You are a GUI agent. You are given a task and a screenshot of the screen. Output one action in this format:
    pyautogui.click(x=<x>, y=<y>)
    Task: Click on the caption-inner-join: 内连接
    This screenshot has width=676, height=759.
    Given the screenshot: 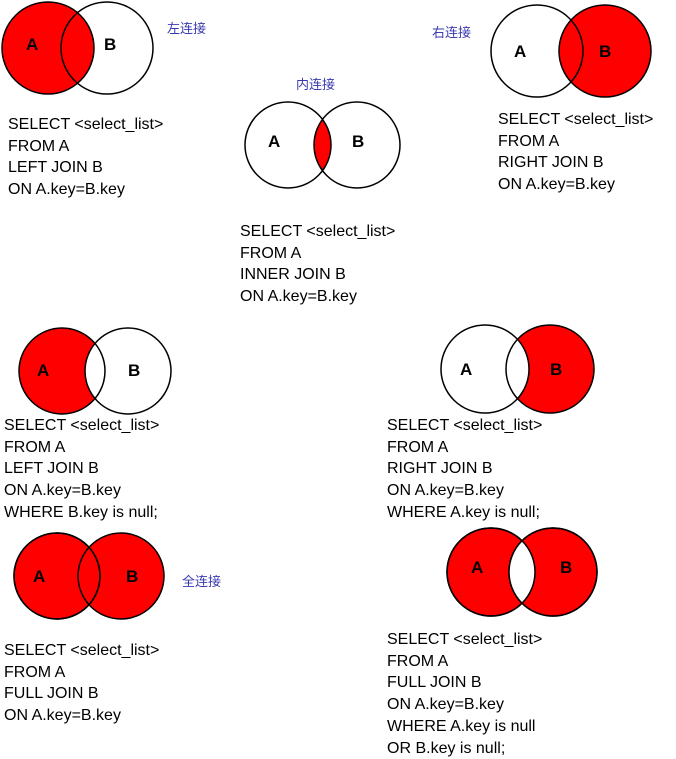 What is the action you would take?
    pyautogui.click(x=315, y=83)
    